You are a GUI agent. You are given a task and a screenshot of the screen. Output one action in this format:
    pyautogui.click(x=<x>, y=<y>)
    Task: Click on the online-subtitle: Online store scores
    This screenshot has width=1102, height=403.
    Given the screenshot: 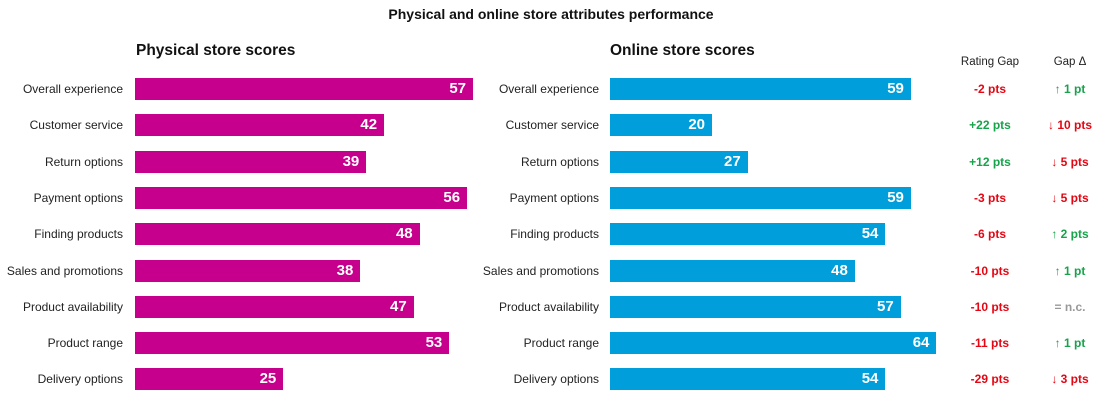 What is the action you would take?
    pyautogui.click(x=682, y=50)
    